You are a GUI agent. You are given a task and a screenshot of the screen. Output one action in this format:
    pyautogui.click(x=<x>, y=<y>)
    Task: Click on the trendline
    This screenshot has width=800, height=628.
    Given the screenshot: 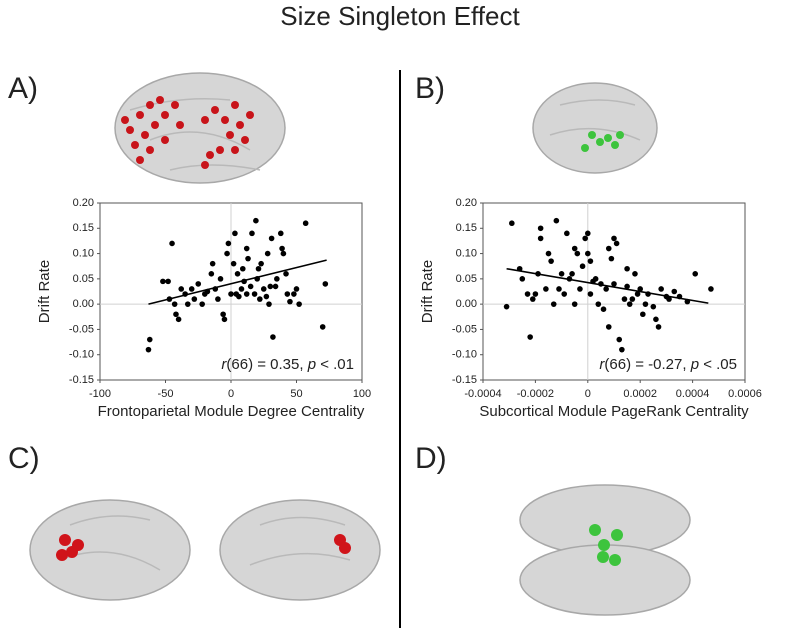 What is the action you would take?
    pyautogui.click(x=237, y=282)
    